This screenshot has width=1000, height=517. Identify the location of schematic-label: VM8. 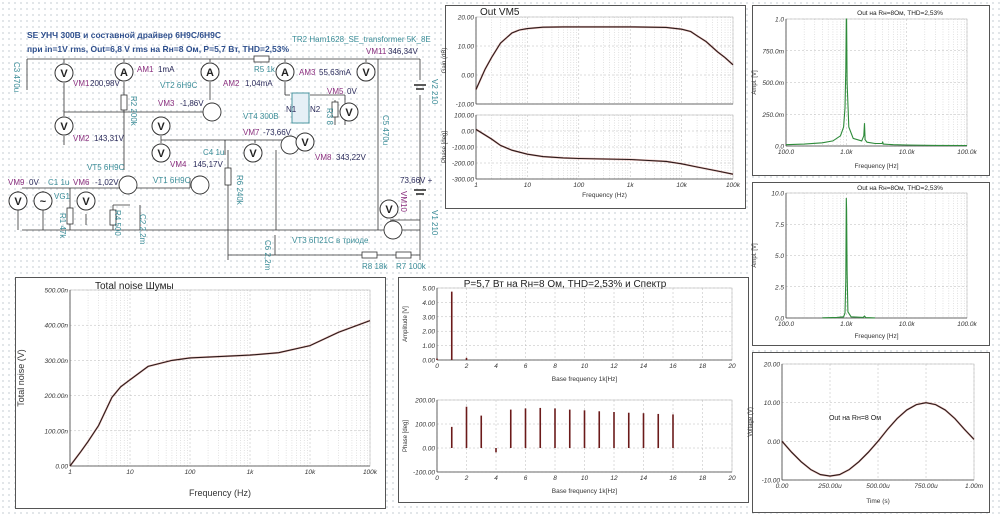
(323, 157).